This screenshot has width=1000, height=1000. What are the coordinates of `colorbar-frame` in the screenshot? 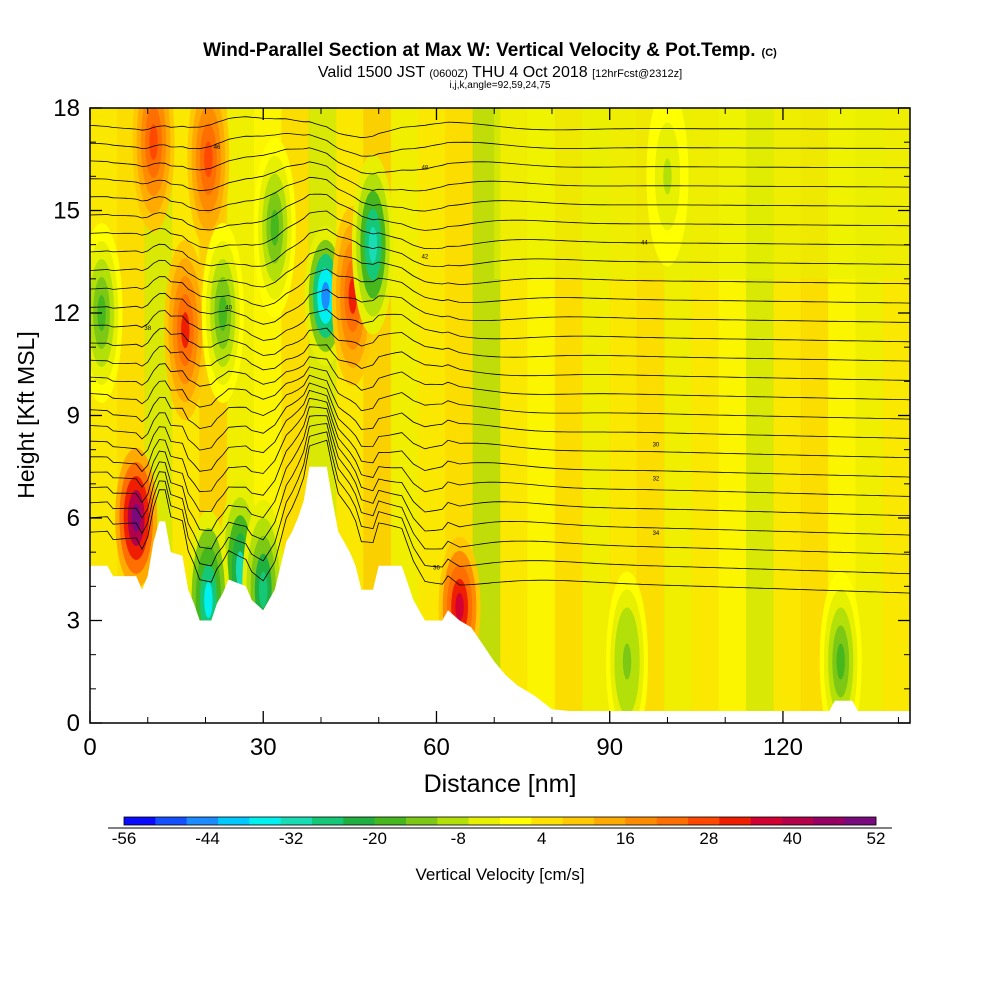 It's located at (500, 821).